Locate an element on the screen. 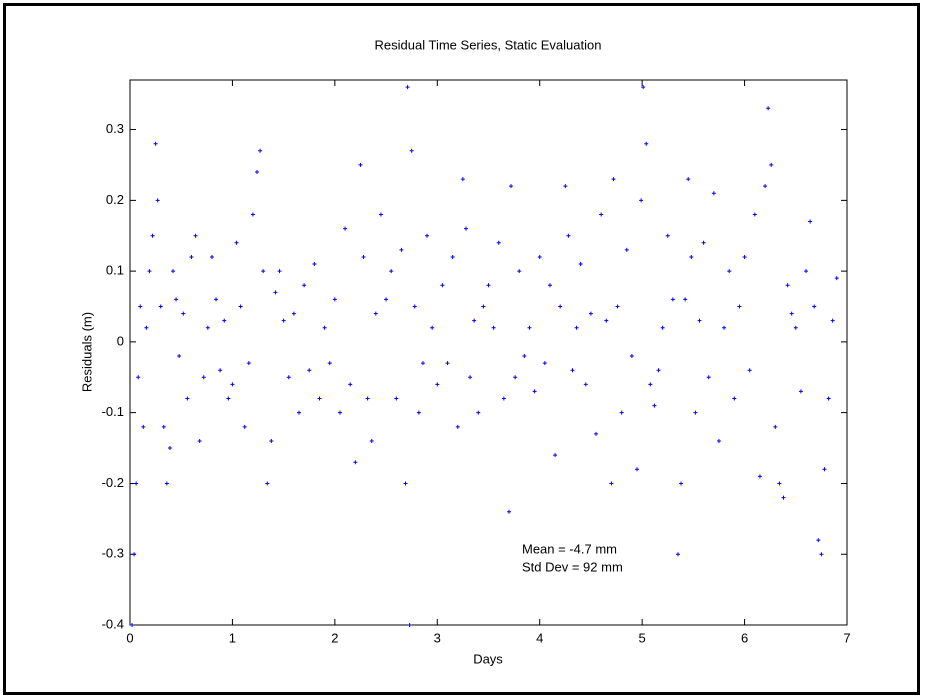  y-tick-label: -0.4 is located at coordinates (113, 623).